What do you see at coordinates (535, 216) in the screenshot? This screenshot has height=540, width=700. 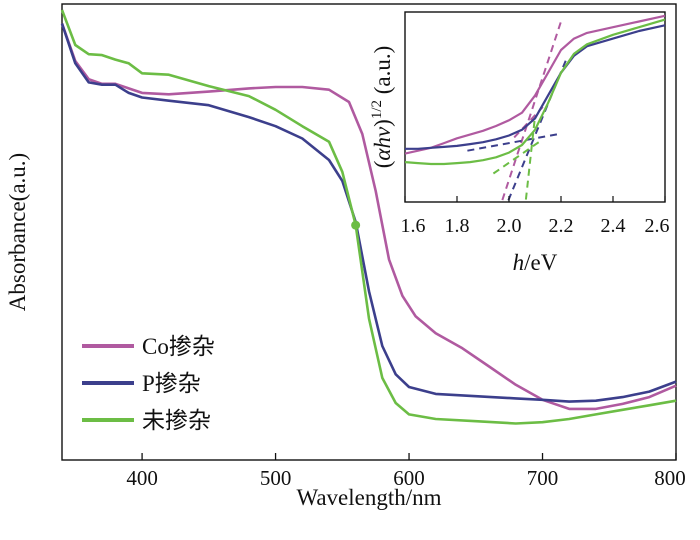 I see `inset-x-ticks: 1.6 1.8 2.0 2.2 2.4 2.6` at bounding box center [535, 216].